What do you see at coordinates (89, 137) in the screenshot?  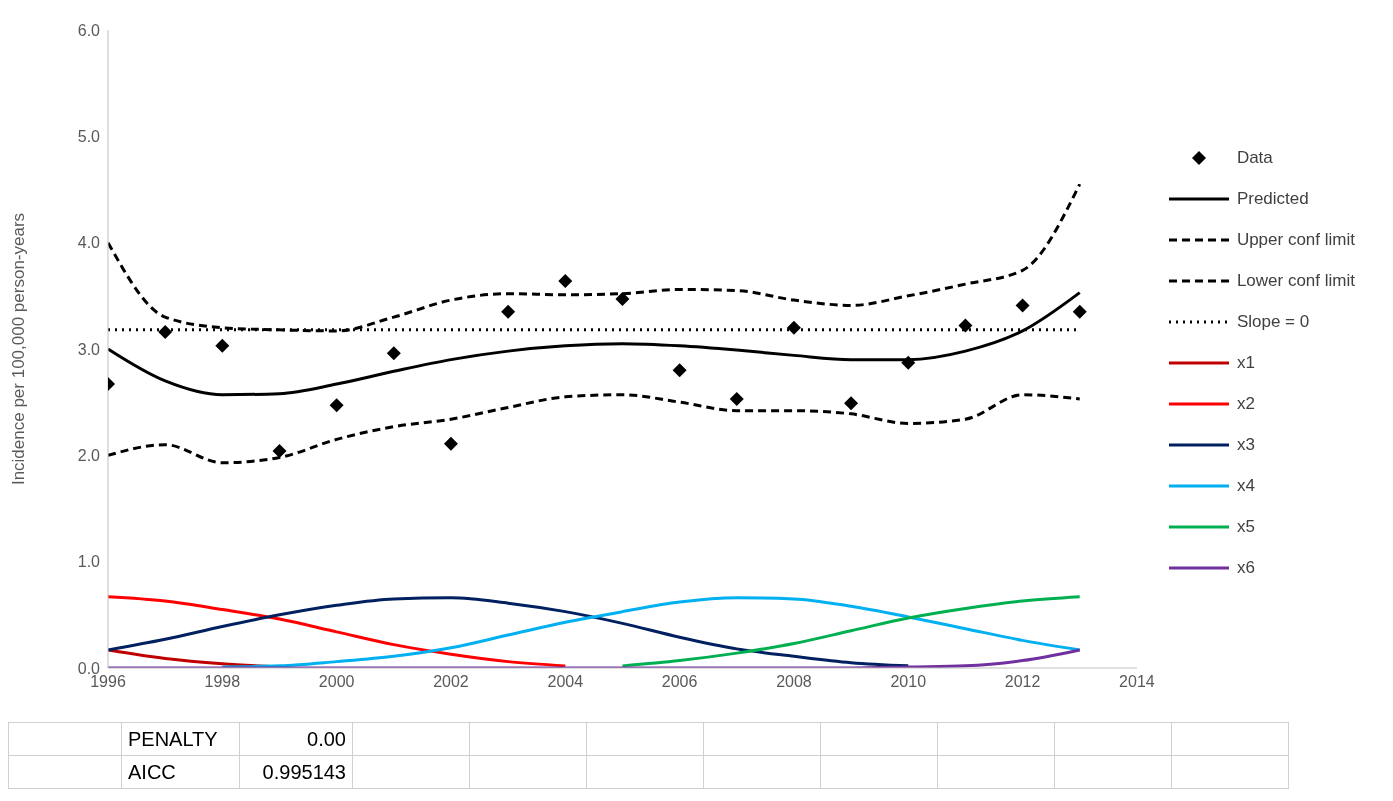 I see `y-tick-label: 5.0` at bounding box center [89, 137].